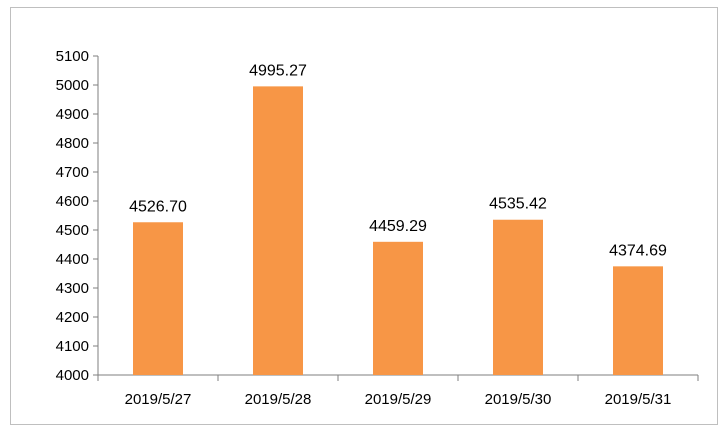 The image size is (727, 434). I want to click on data-label: 4374.69, so click(638, 250).